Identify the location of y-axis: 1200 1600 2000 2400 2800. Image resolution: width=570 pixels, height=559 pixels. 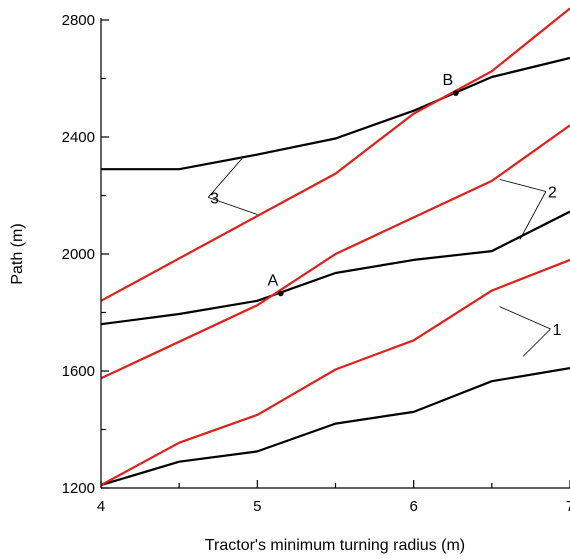
(85, 254).